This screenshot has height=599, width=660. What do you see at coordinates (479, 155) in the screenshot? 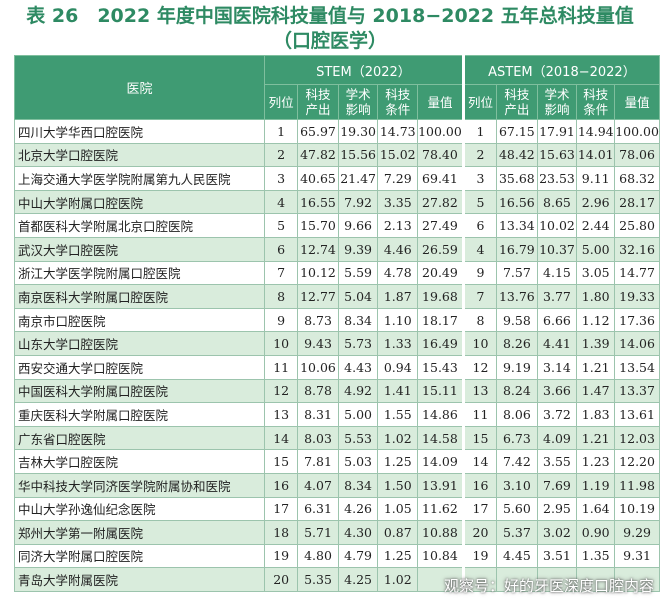
I see `astem-rank-cell: 2` at bounding box center [479, 155].